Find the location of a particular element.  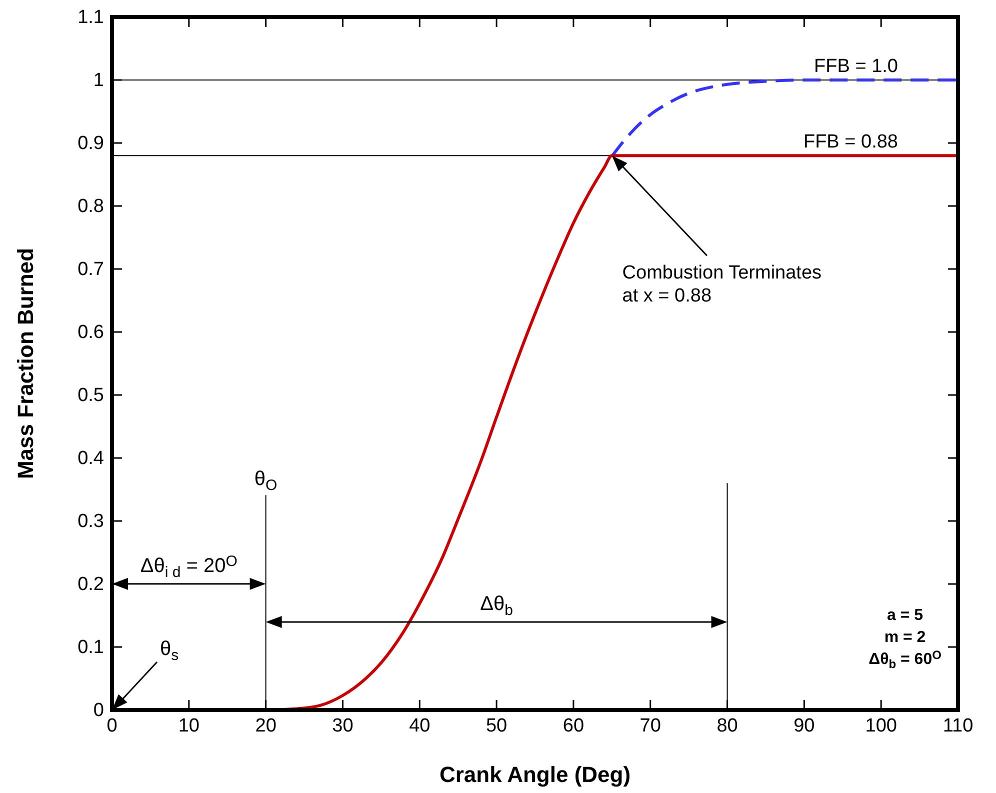

ref-line-label: FFB = 0.88 is located at coordinates (850, 142).